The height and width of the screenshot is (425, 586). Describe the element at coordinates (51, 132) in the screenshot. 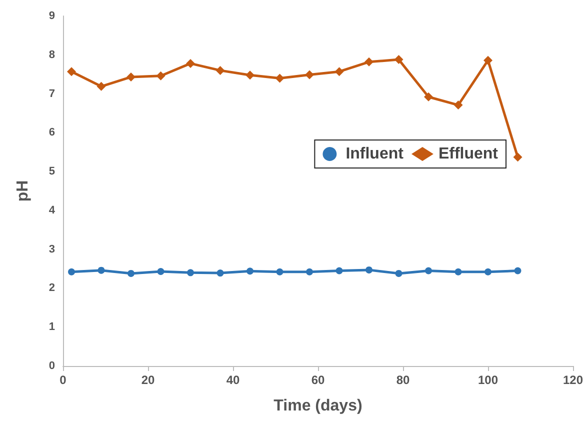

I see `y-tick-label: 6` at that location.